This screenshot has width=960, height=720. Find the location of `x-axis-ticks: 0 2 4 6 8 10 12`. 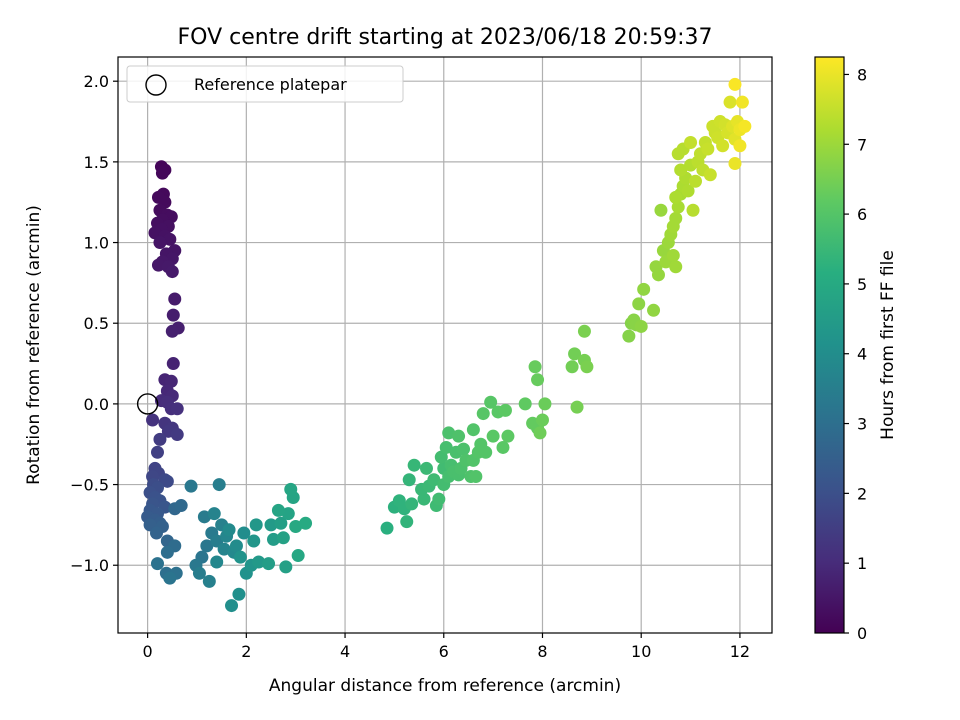

x-axis-ticks: 0 2 4 6 8 10 12 is located at coordinates (446, 647).